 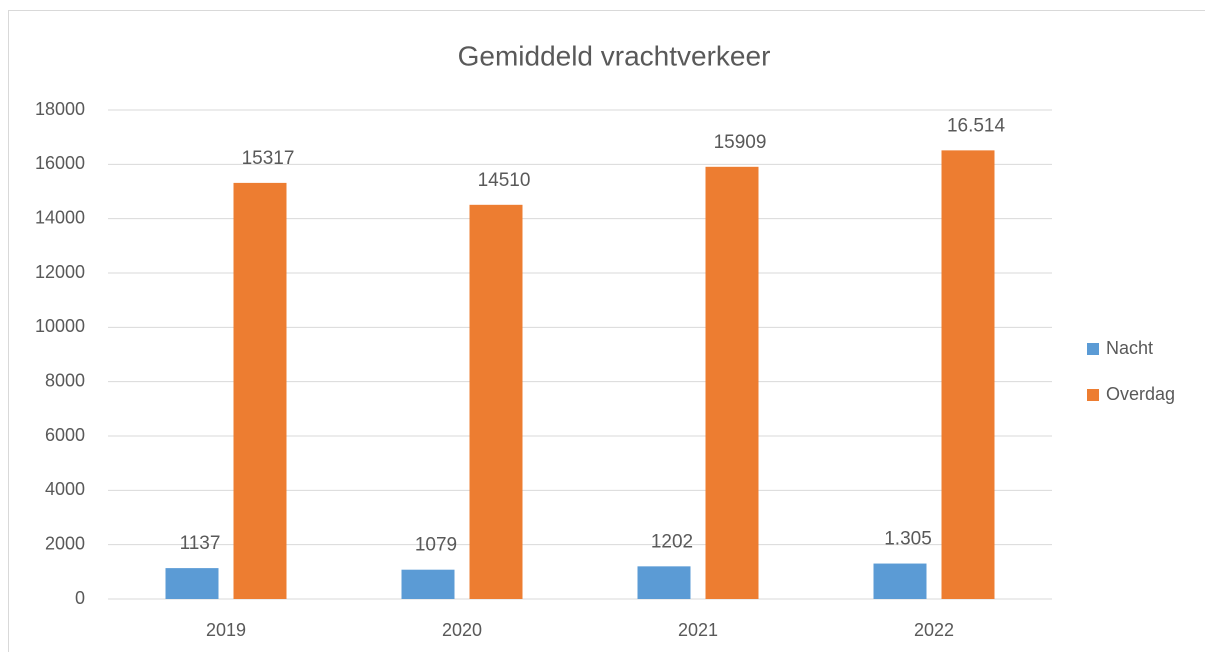 What do you see at coordinates (65, 435) in the screenshot?
I see `y-tick-label: 6000` at bounding box center [65, 435].